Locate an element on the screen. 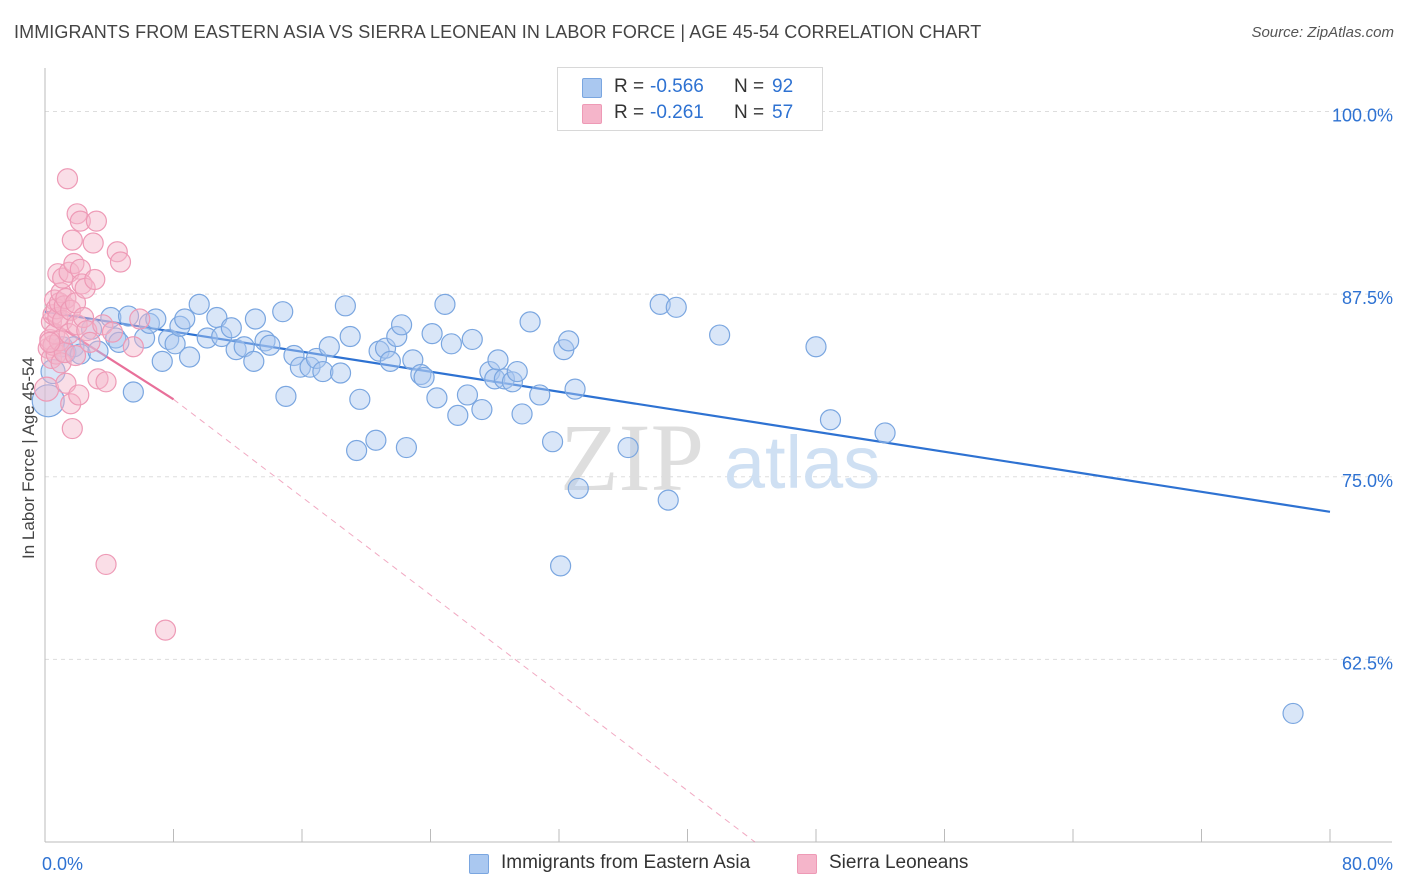 This screenshot has width=1406, height=892. x-tick-label: 80.0% is located at coordinates (1367, 864).